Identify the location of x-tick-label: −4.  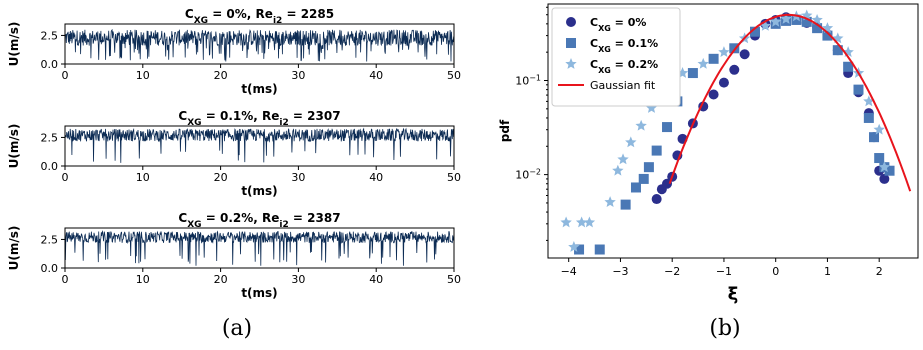
(569, 271).